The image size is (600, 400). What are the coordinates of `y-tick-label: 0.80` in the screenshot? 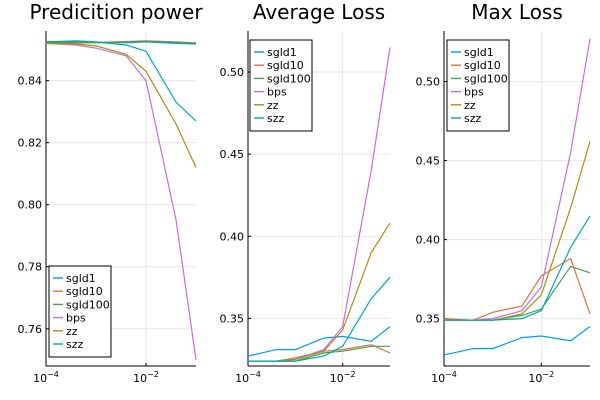 It's located at (30, 205).